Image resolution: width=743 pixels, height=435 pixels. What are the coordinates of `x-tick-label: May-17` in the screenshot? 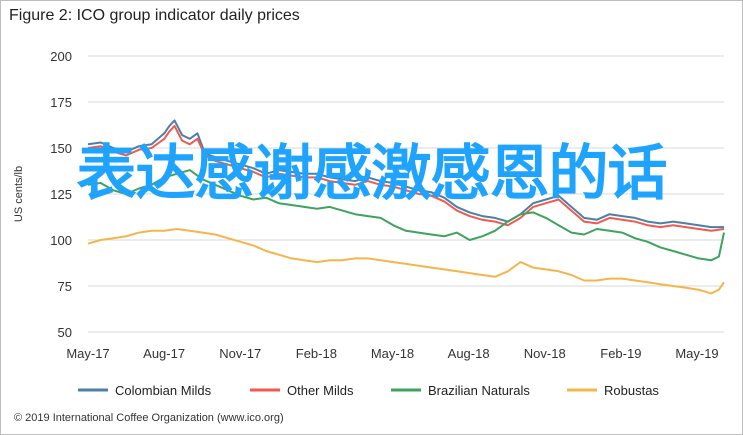 It's located at (87, 353).